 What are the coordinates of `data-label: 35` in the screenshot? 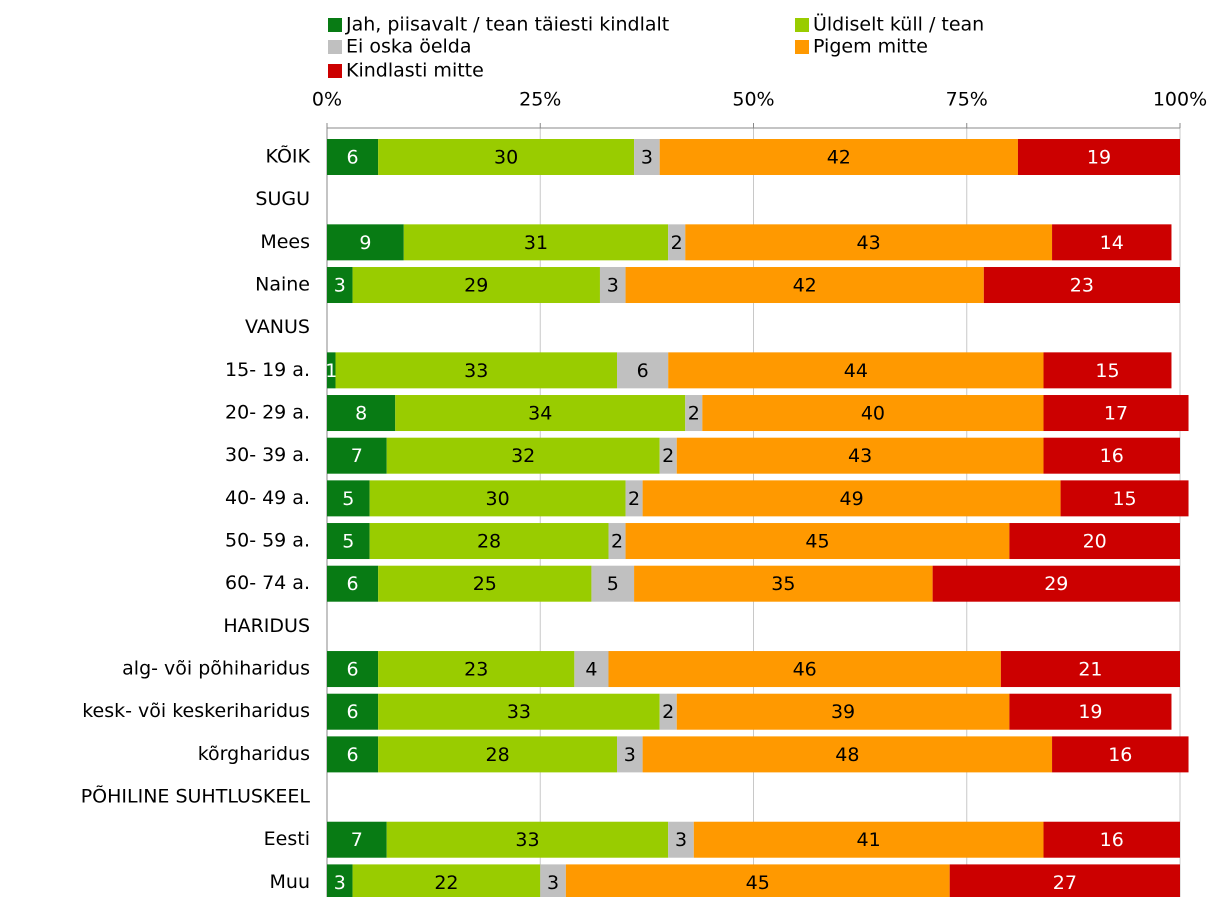 It's located at (783, 584).